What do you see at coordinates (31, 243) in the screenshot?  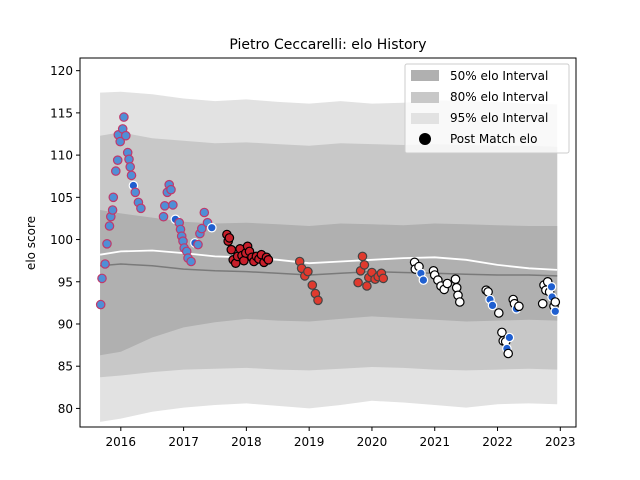 I see `y-axis-label: elo score` at bounding box center [31, 243].